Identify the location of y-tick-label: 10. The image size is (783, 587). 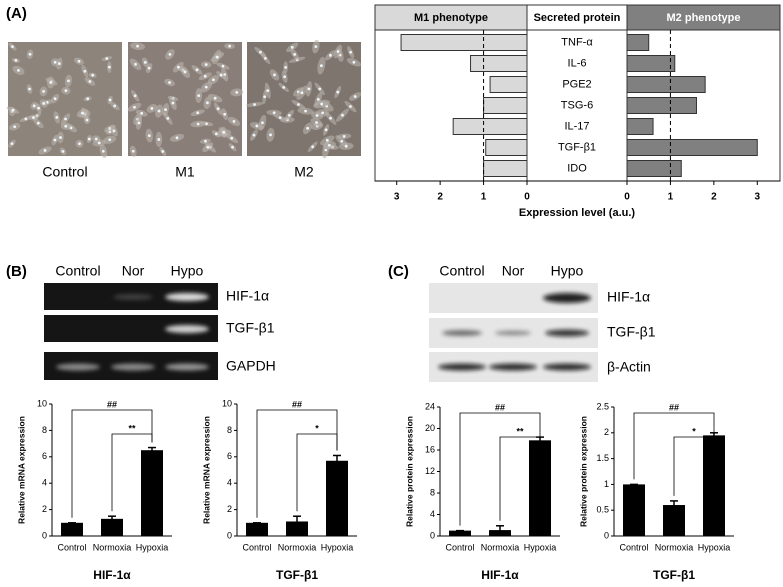
(227, 403).